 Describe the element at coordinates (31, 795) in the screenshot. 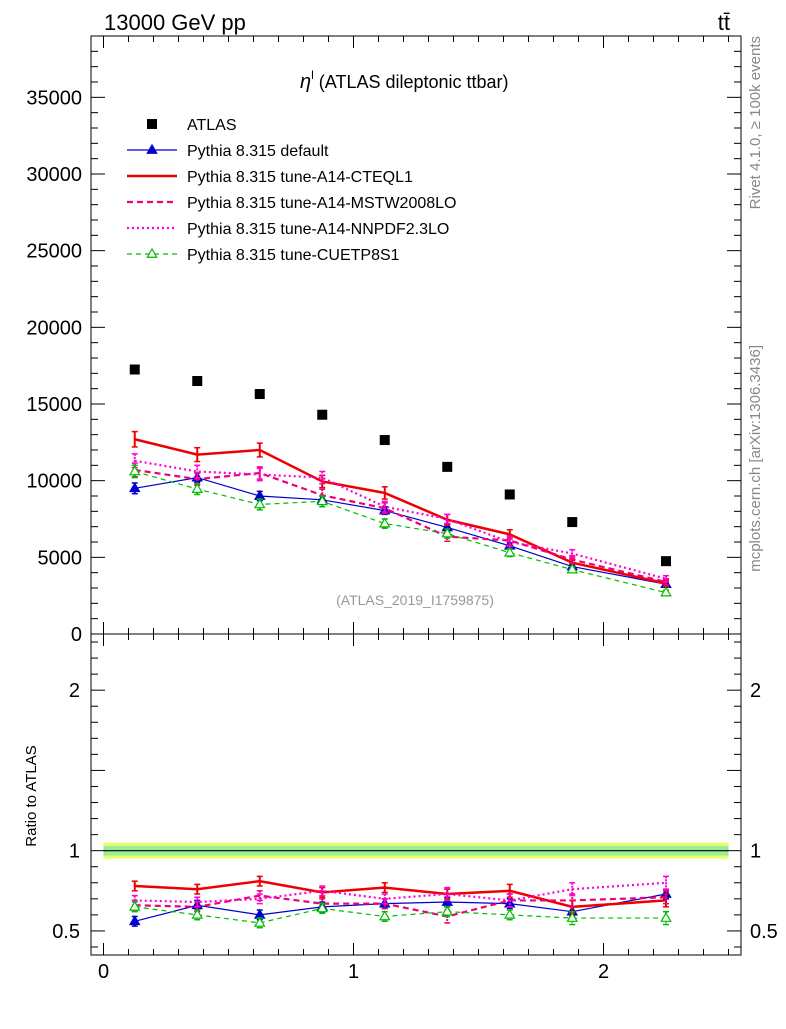

I see `ratio-ylabel: Ratio to ATLAS` at that location.